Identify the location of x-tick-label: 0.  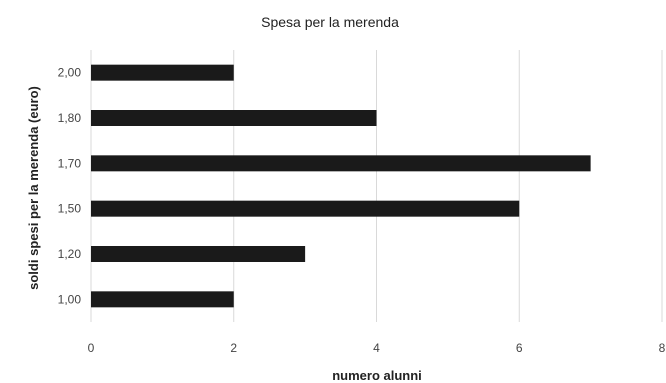
(91, 348).